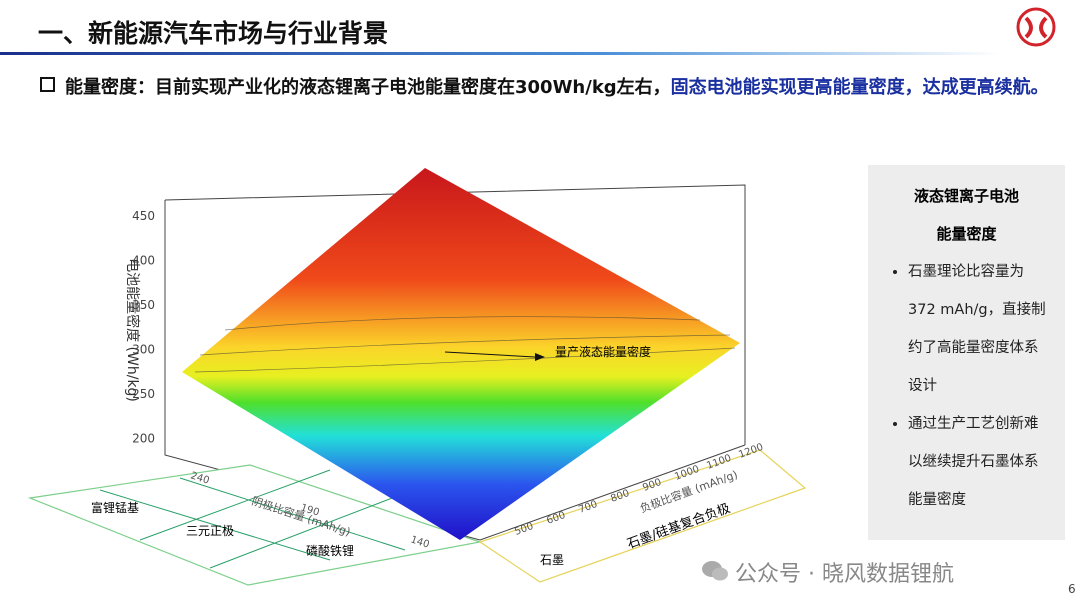 The height and width of the screenshot is (609, 1080). What do you see at coordinates (330, 550) in the screenshot?
I see `cathode-label: 磷酸铁锂` at bounding box center [330, 550].